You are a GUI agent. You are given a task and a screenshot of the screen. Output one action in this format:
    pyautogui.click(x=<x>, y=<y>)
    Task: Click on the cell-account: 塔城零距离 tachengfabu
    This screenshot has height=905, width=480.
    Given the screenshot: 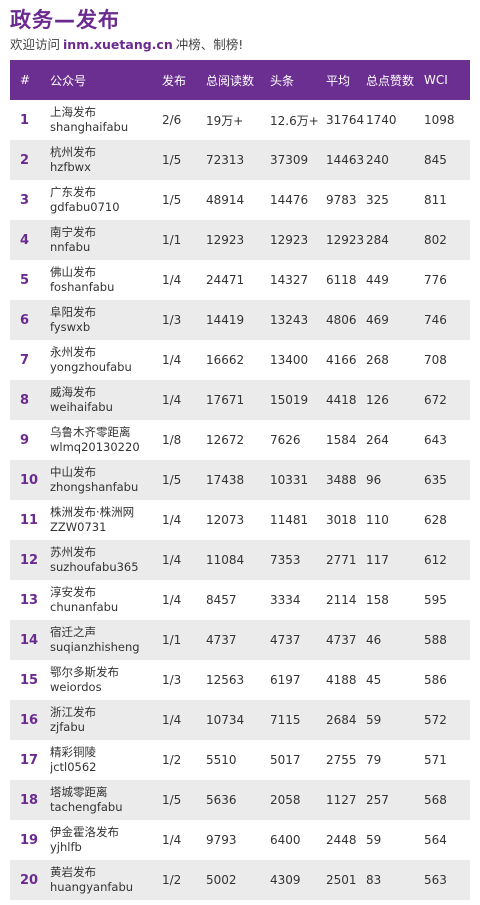 What is the action you would take?
    pyautogui.click(x=106, y=800)
    